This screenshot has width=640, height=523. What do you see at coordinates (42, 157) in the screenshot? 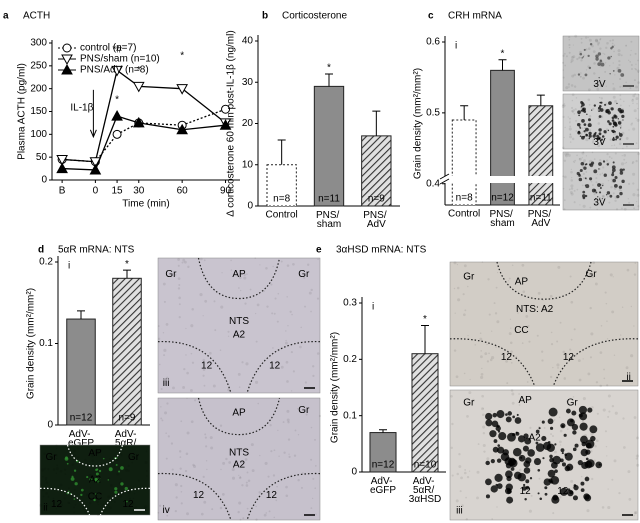
I see `y-tick-label: 50` at bounding box center [42, 157].